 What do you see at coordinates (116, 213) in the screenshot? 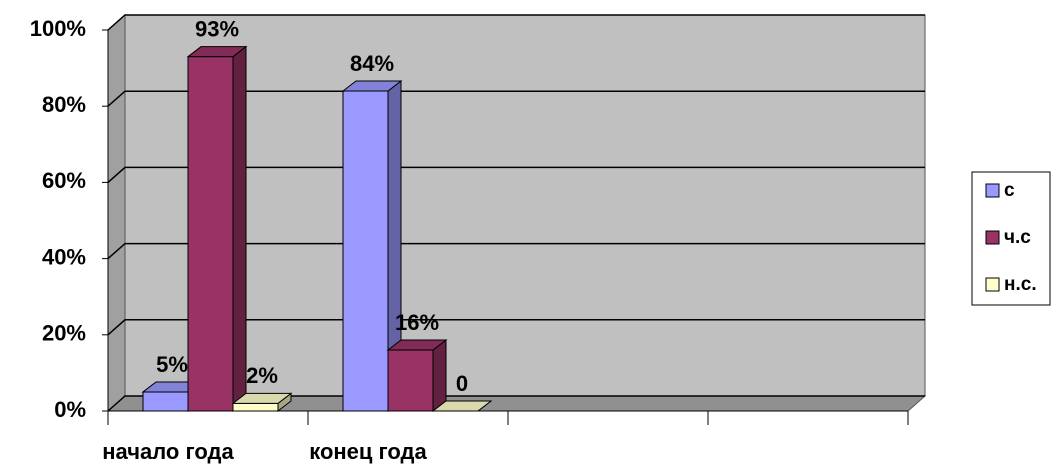
I see `side-wall` at bounding box center [116, 213].